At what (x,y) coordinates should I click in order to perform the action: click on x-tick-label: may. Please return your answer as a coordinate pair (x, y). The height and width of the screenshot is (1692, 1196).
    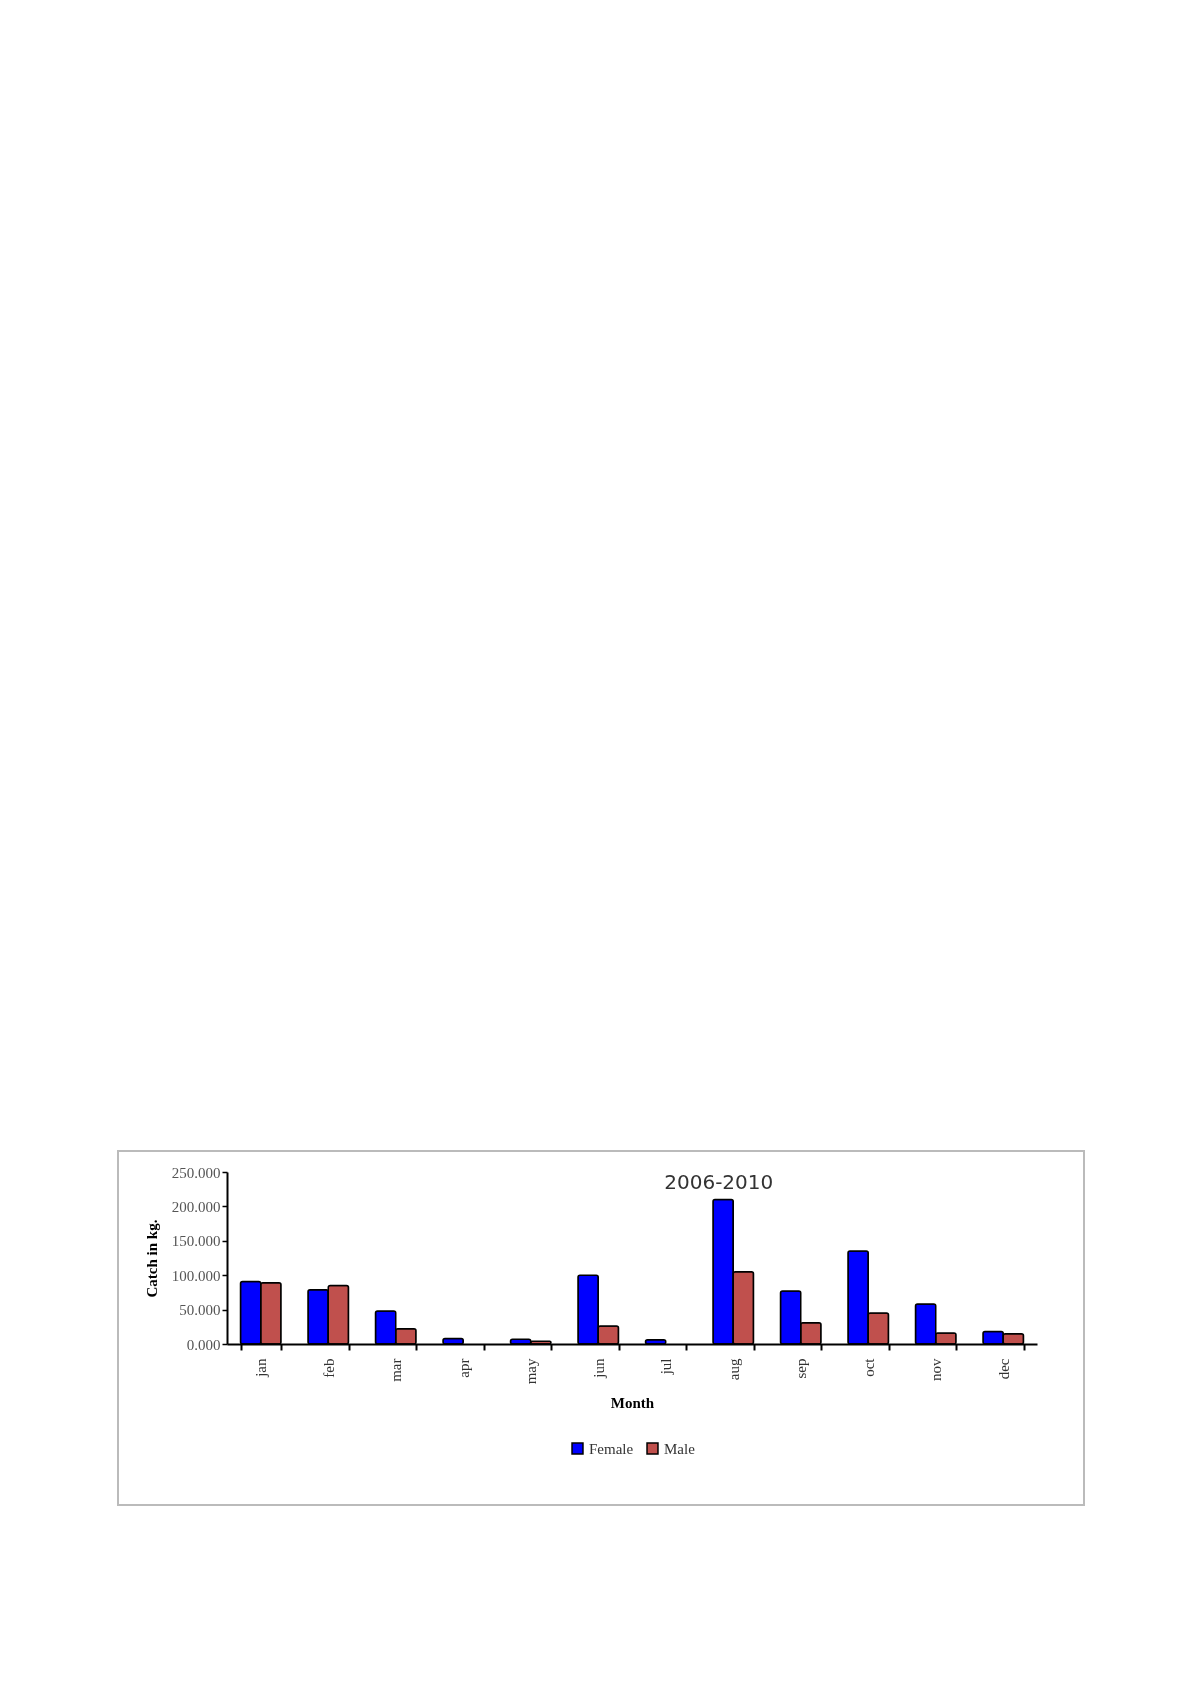
    Looking at the image, I should click on (531, 1371).